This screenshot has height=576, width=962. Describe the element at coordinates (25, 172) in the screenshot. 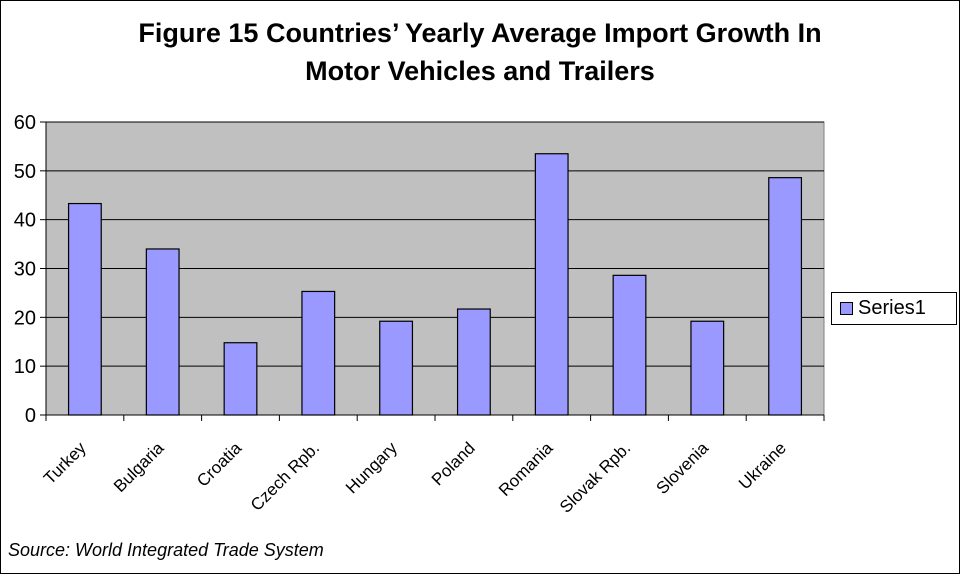

I see `y-tick-label: 50` at that location.